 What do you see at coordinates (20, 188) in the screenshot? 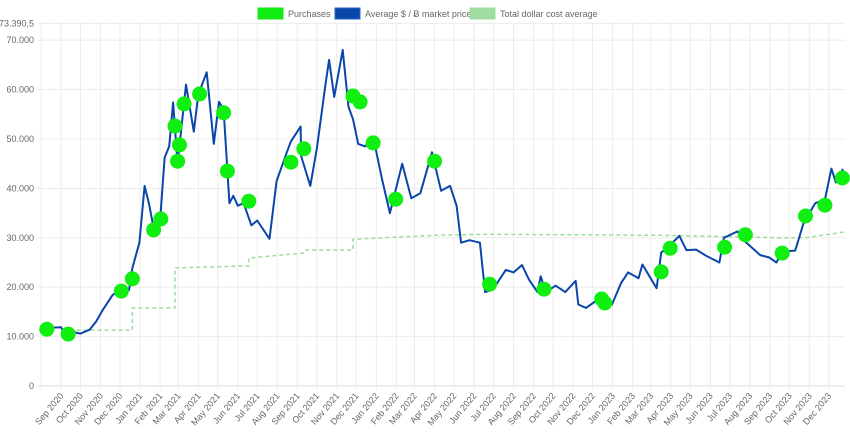
I see `y-tick-label: 40.000` at bounding box center [20, 188].